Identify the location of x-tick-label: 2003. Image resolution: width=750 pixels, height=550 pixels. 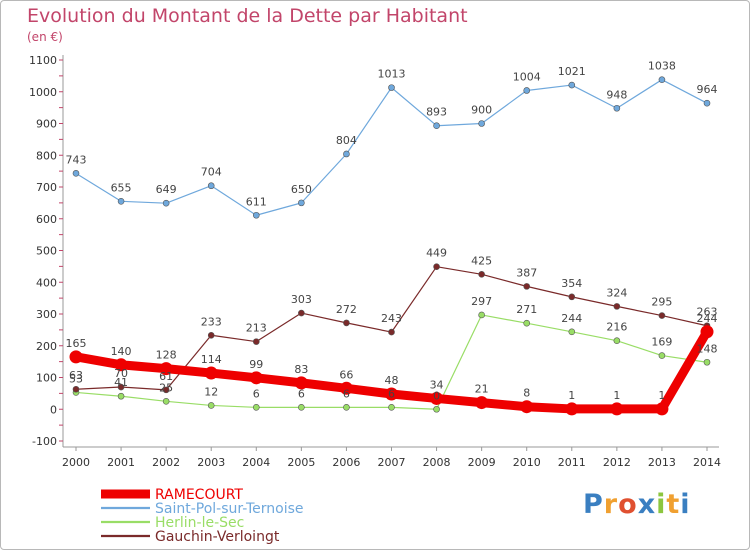
(211, 462).